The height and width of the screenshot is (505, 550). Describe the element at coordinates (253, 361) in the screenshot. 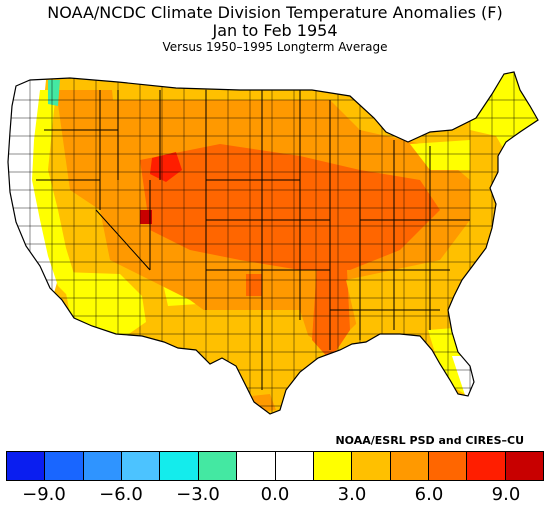

I see `region-texas-light-orange` at that location.